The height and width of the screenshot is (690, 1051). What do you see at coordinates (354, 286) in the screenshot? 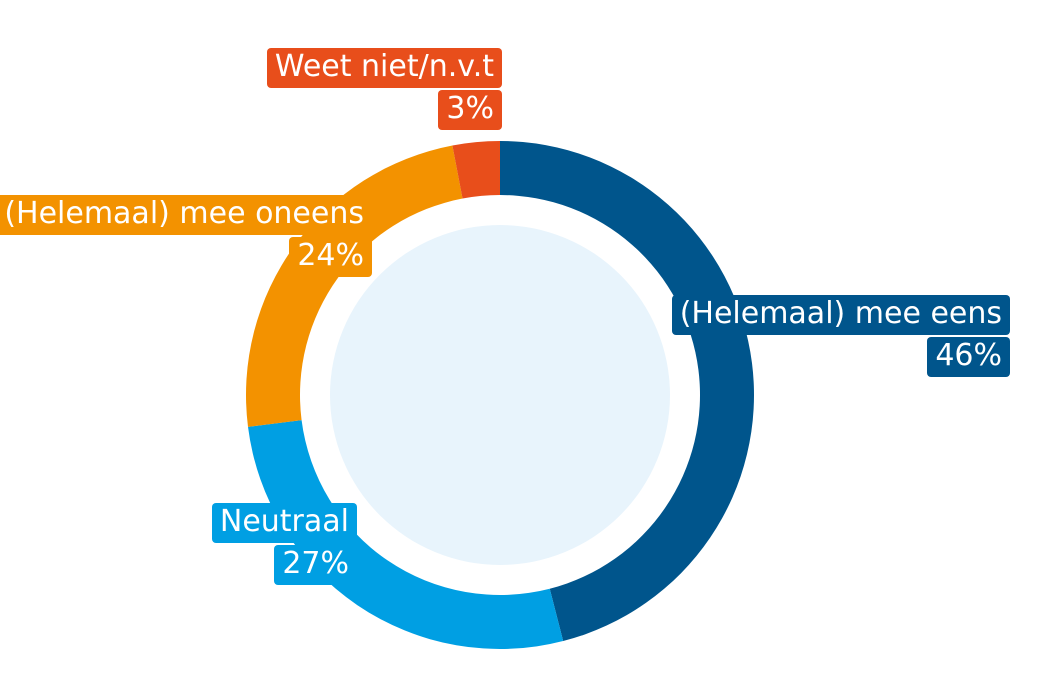
I see `slice-mee-oneens` at bounding box center [354, 286].